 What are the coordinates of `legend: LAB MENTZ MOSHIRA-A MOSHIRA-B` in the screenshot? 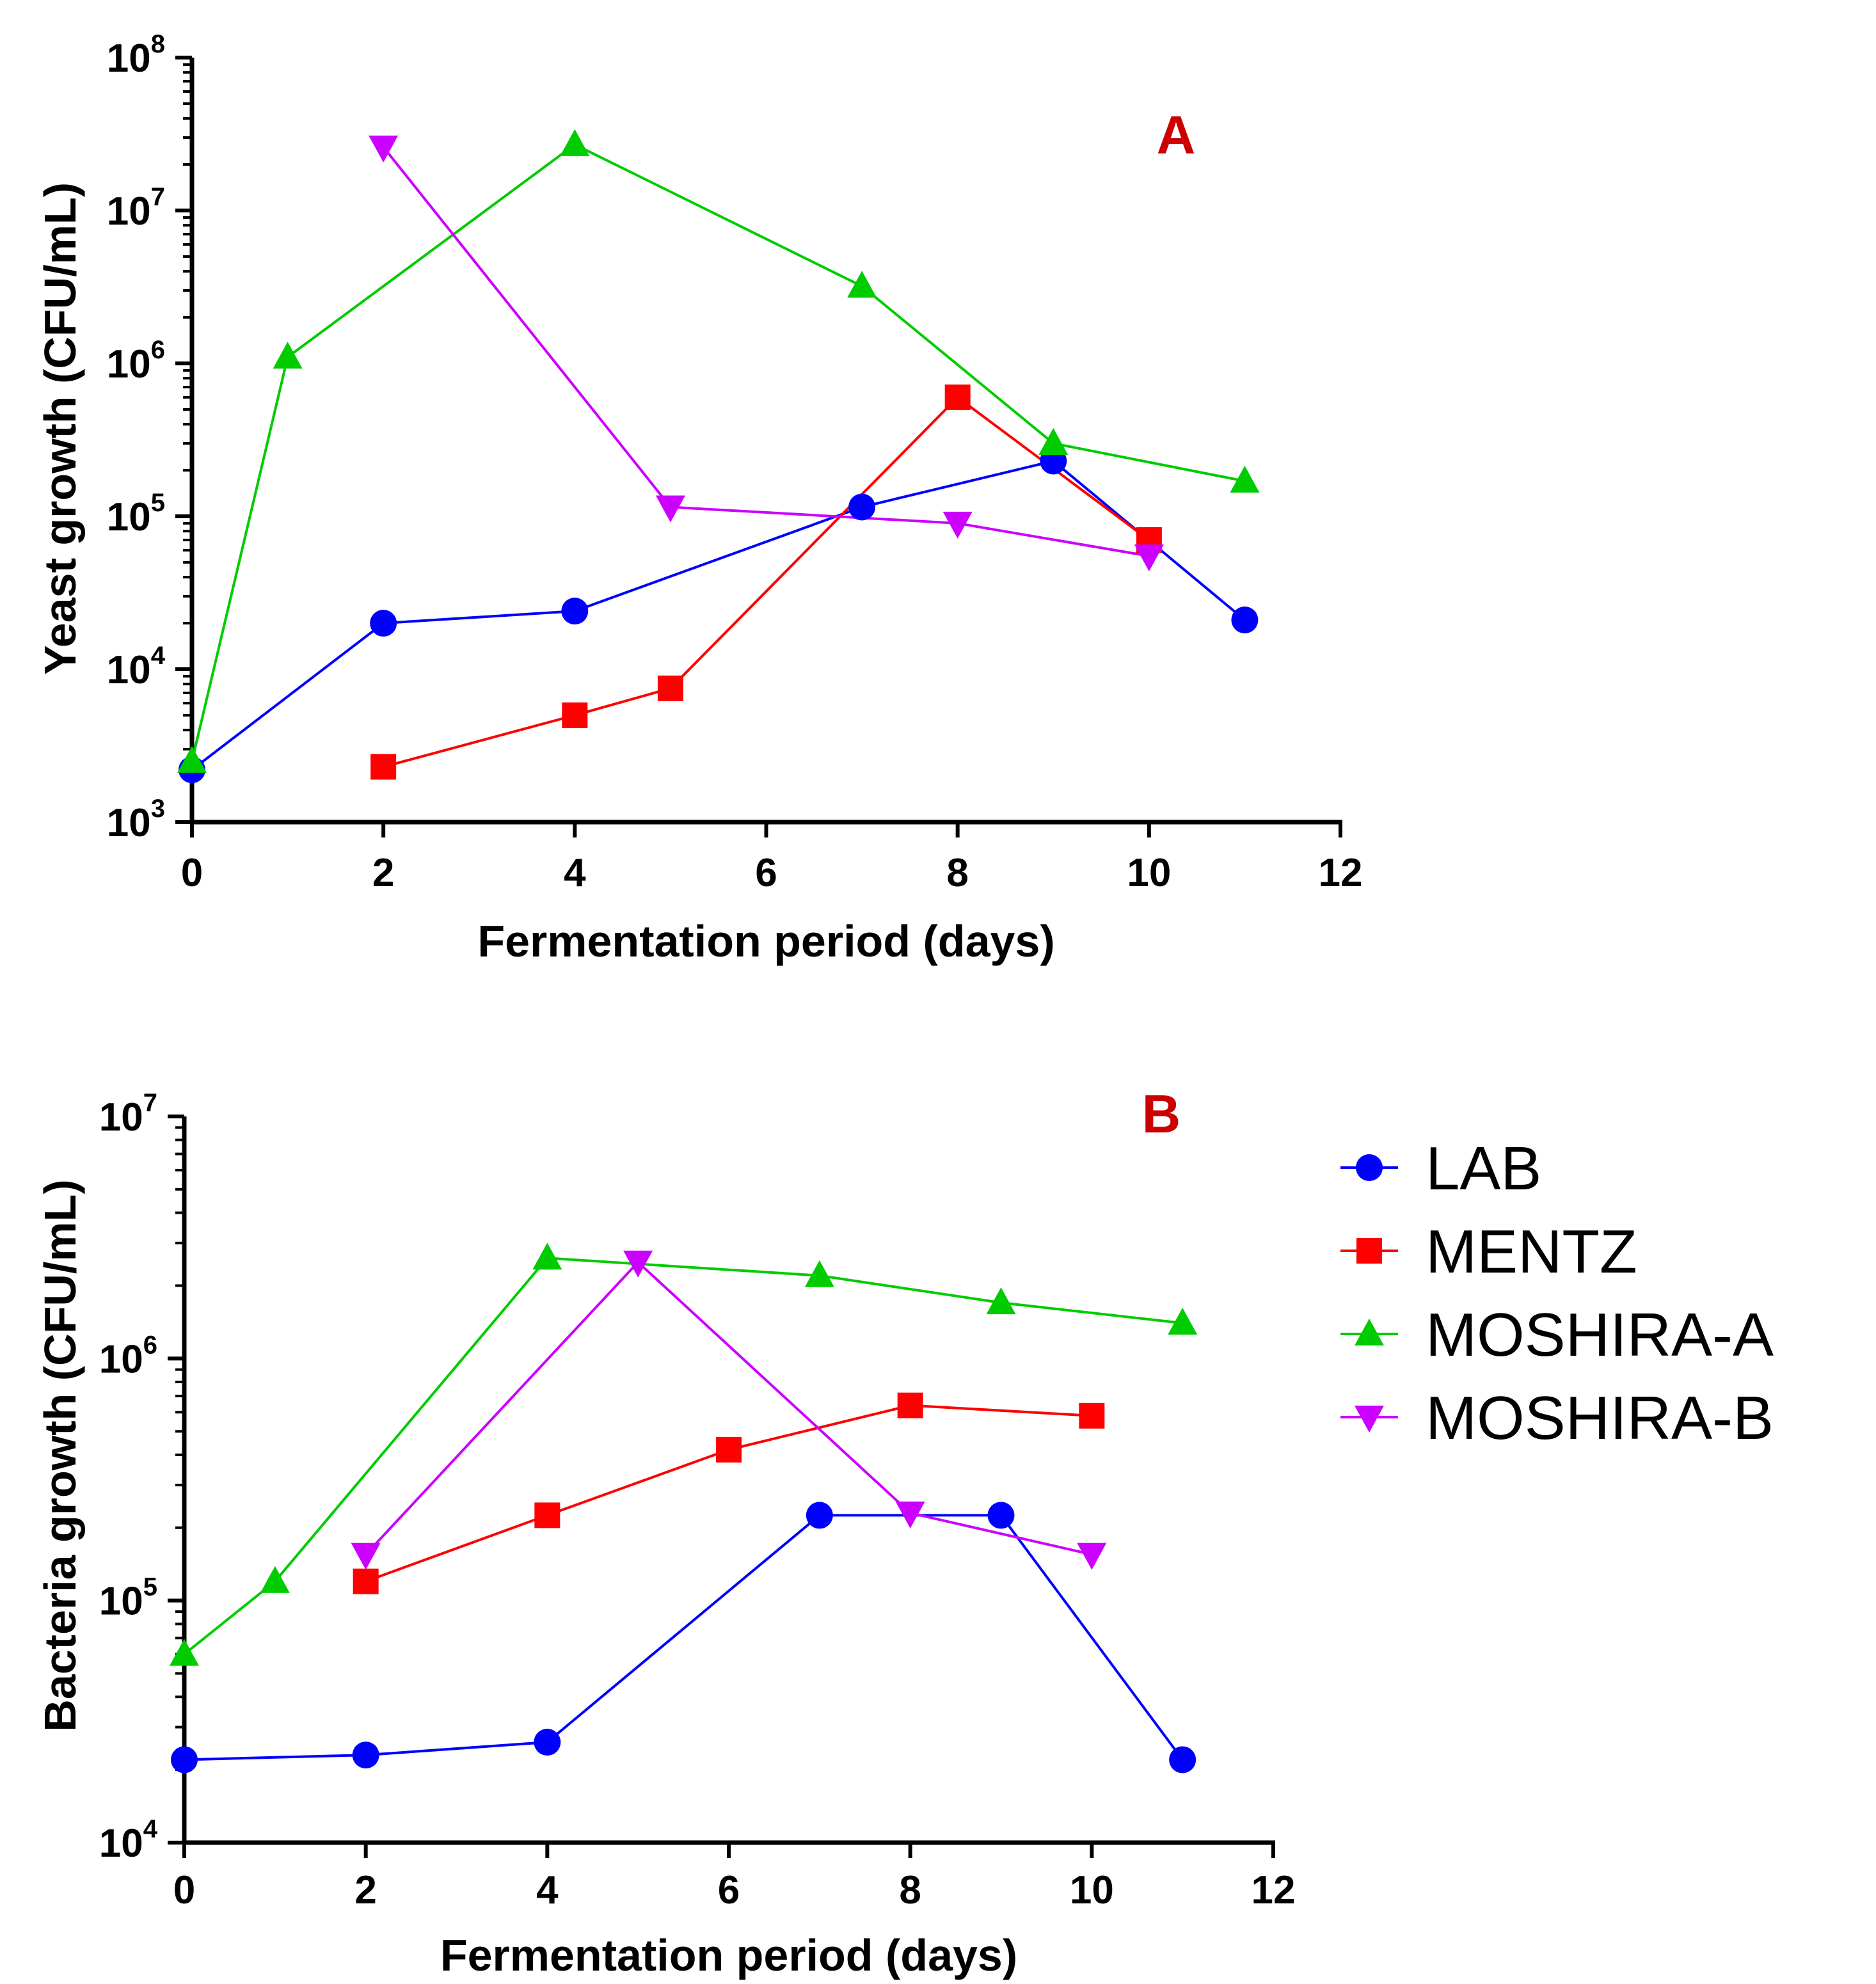 It's located at (1557, 1293).